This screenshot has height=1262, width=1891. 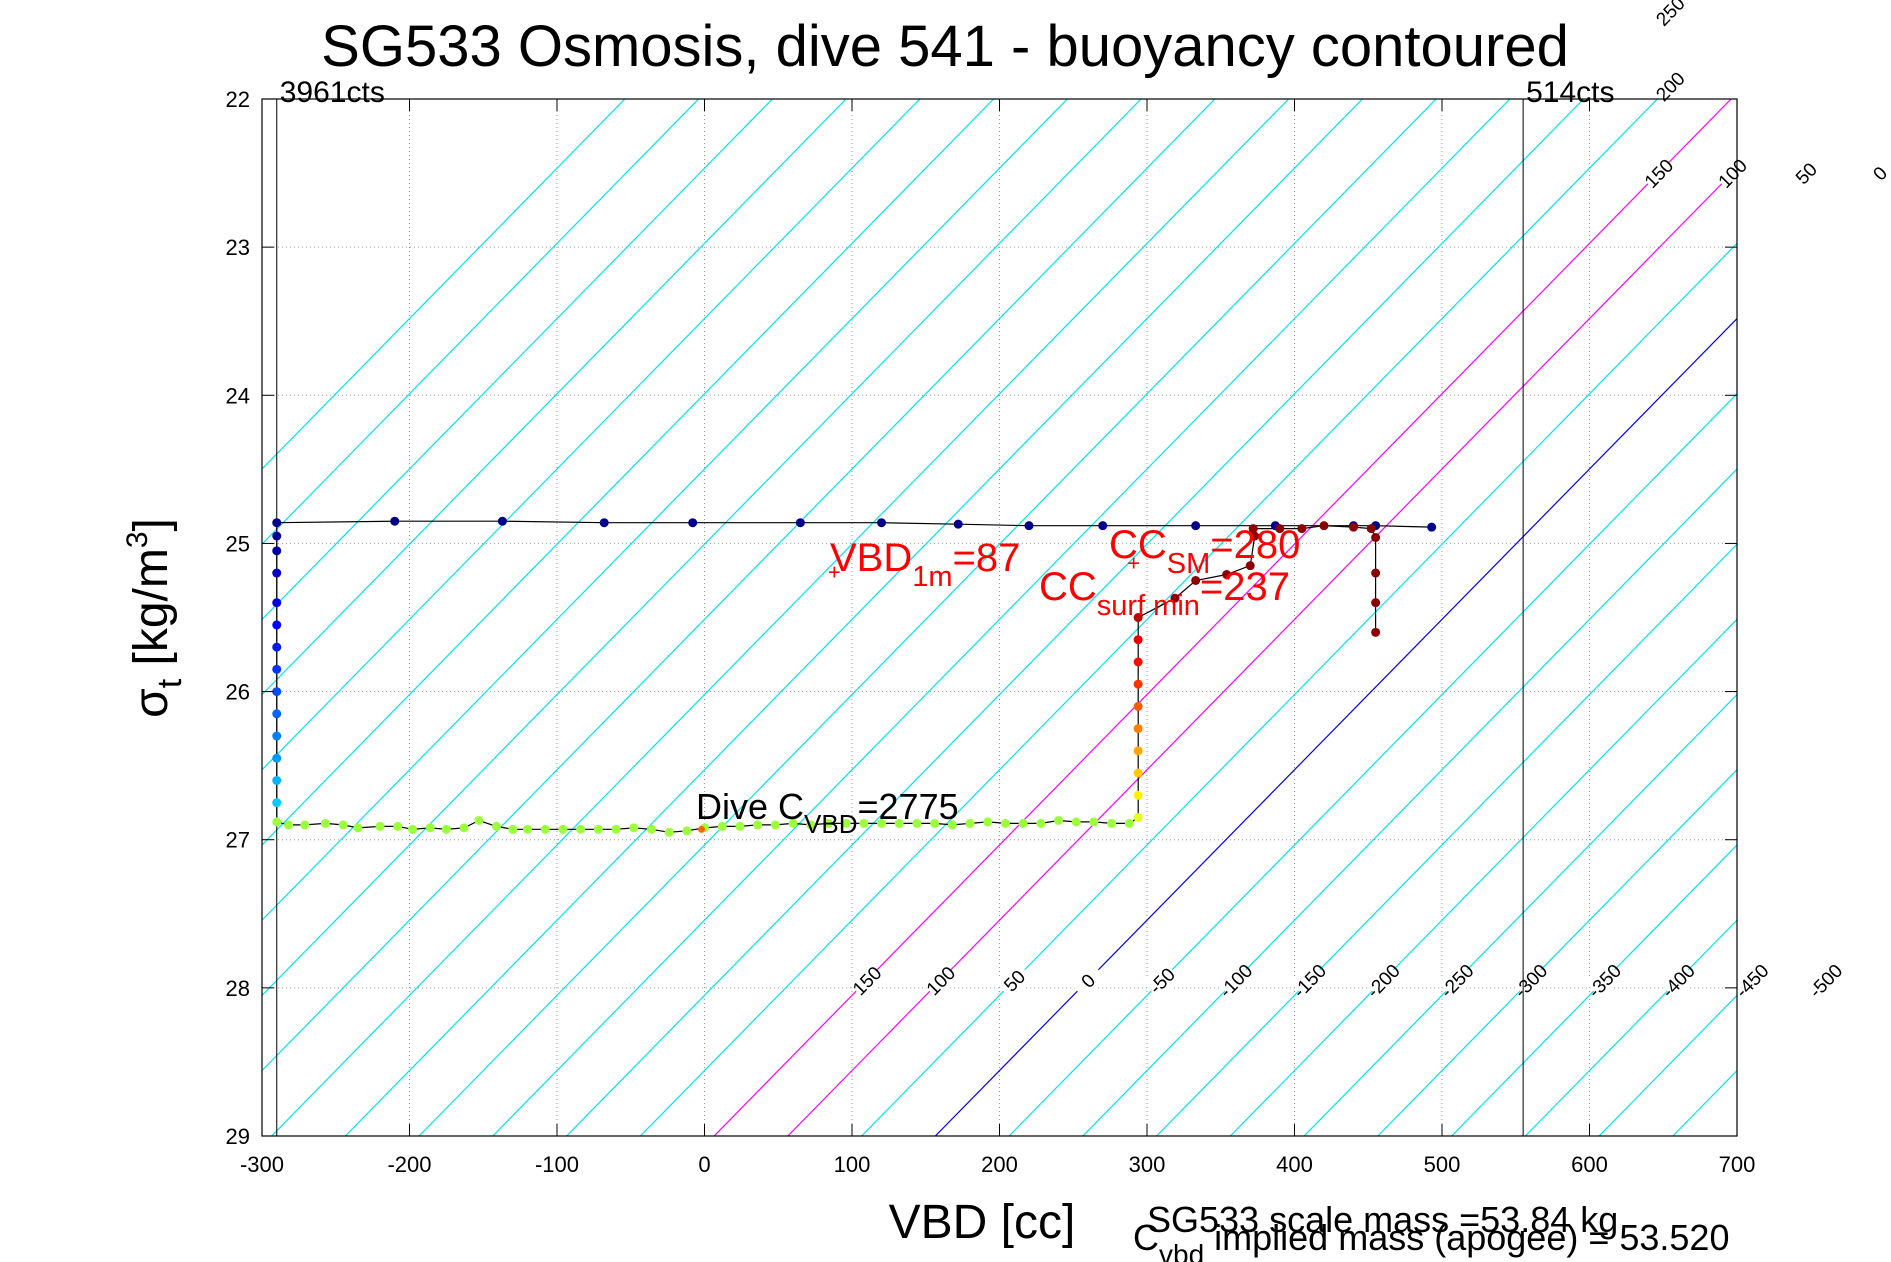 What do you see at coordinates (238, 1136) in the screenshot?
I see `y-tick-label: 29` at bounding box center [238, 1136].